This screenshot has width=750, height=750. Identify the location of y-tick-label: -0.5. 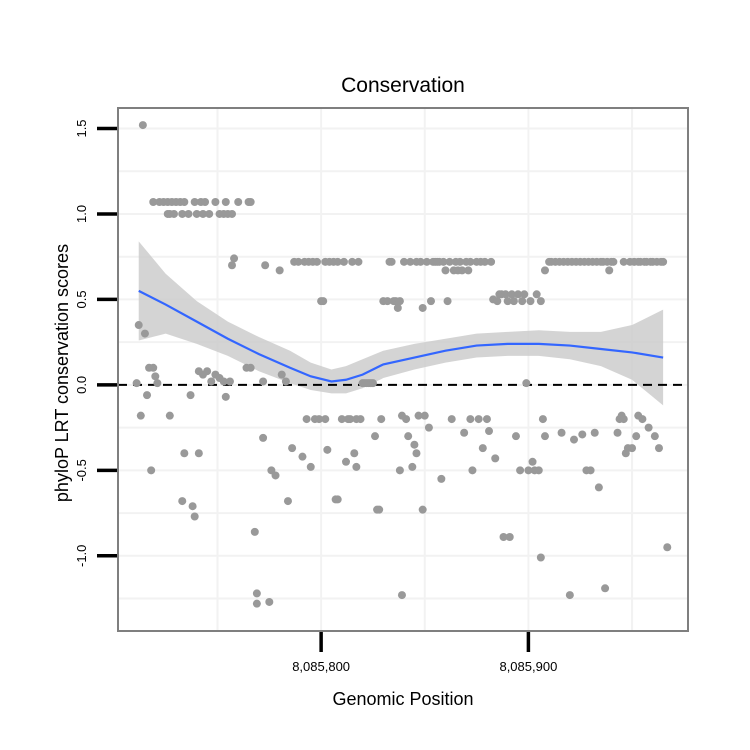
(81, 470).